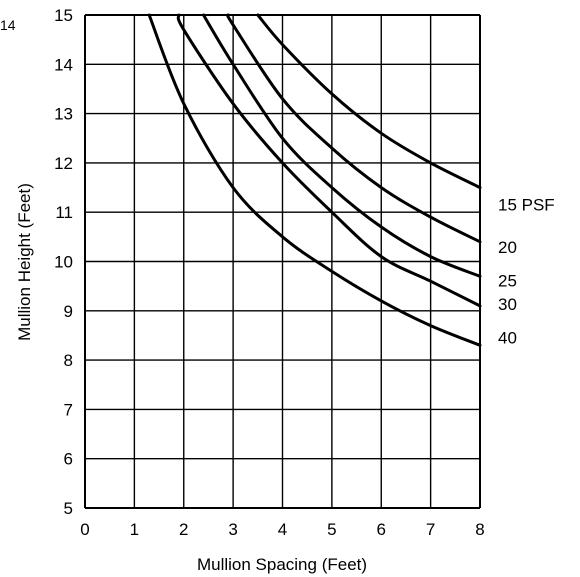 This screenshot has height=577, width=580. Describe the element at coordinates (183, 529) in the screenshot. I see `x-tick-label: 2` at that location.